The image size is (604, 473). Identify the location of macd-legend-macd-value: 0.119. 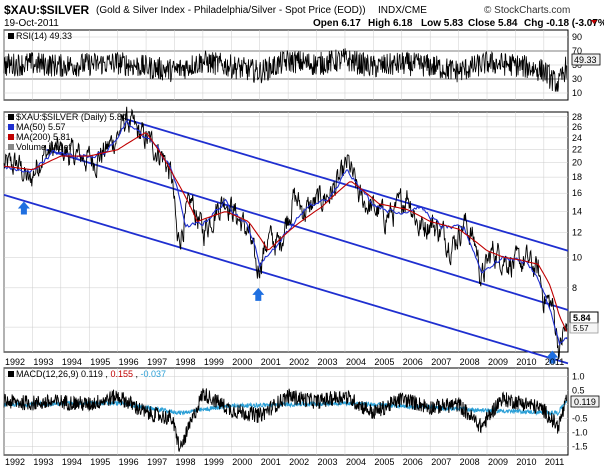
(92, 374).